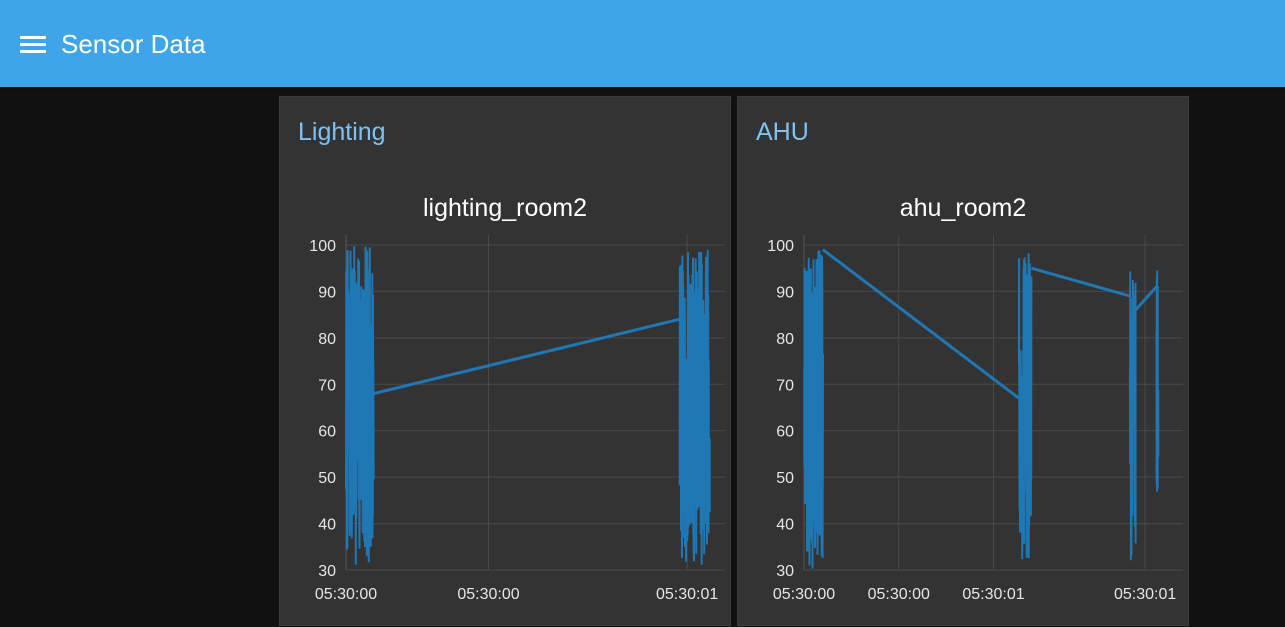 The height and width of the screenshot is (627, 1285). What do you see at coordinates (782, 132) in the screenshot?
I see `group-title: AHU` at bounding box center [782, 132].